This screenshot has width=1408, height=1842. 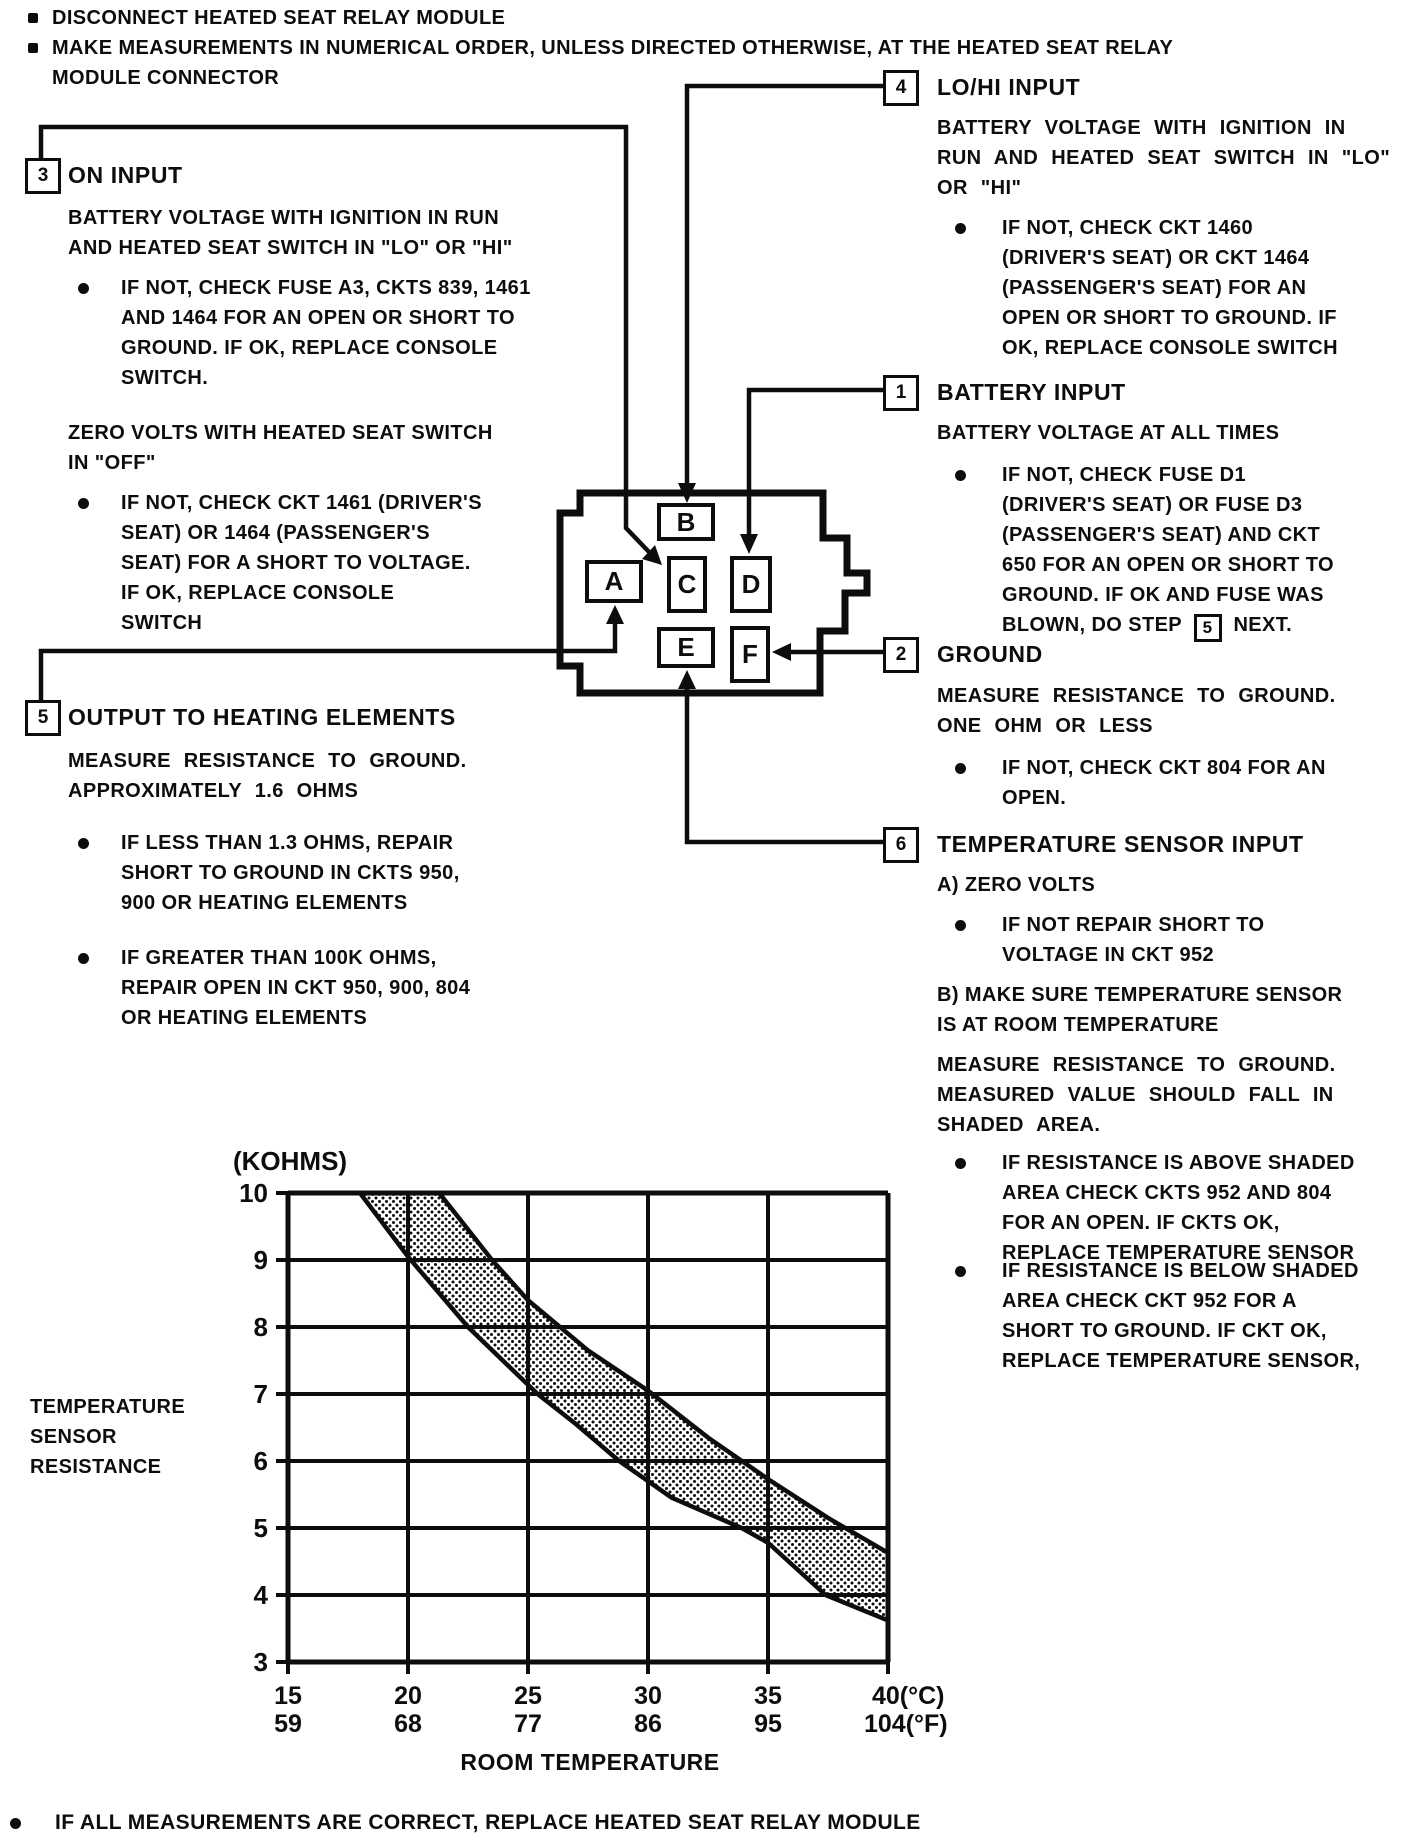 I want to click on section-4-title: LO/HI INPUT, so click(x=1009, y=87).